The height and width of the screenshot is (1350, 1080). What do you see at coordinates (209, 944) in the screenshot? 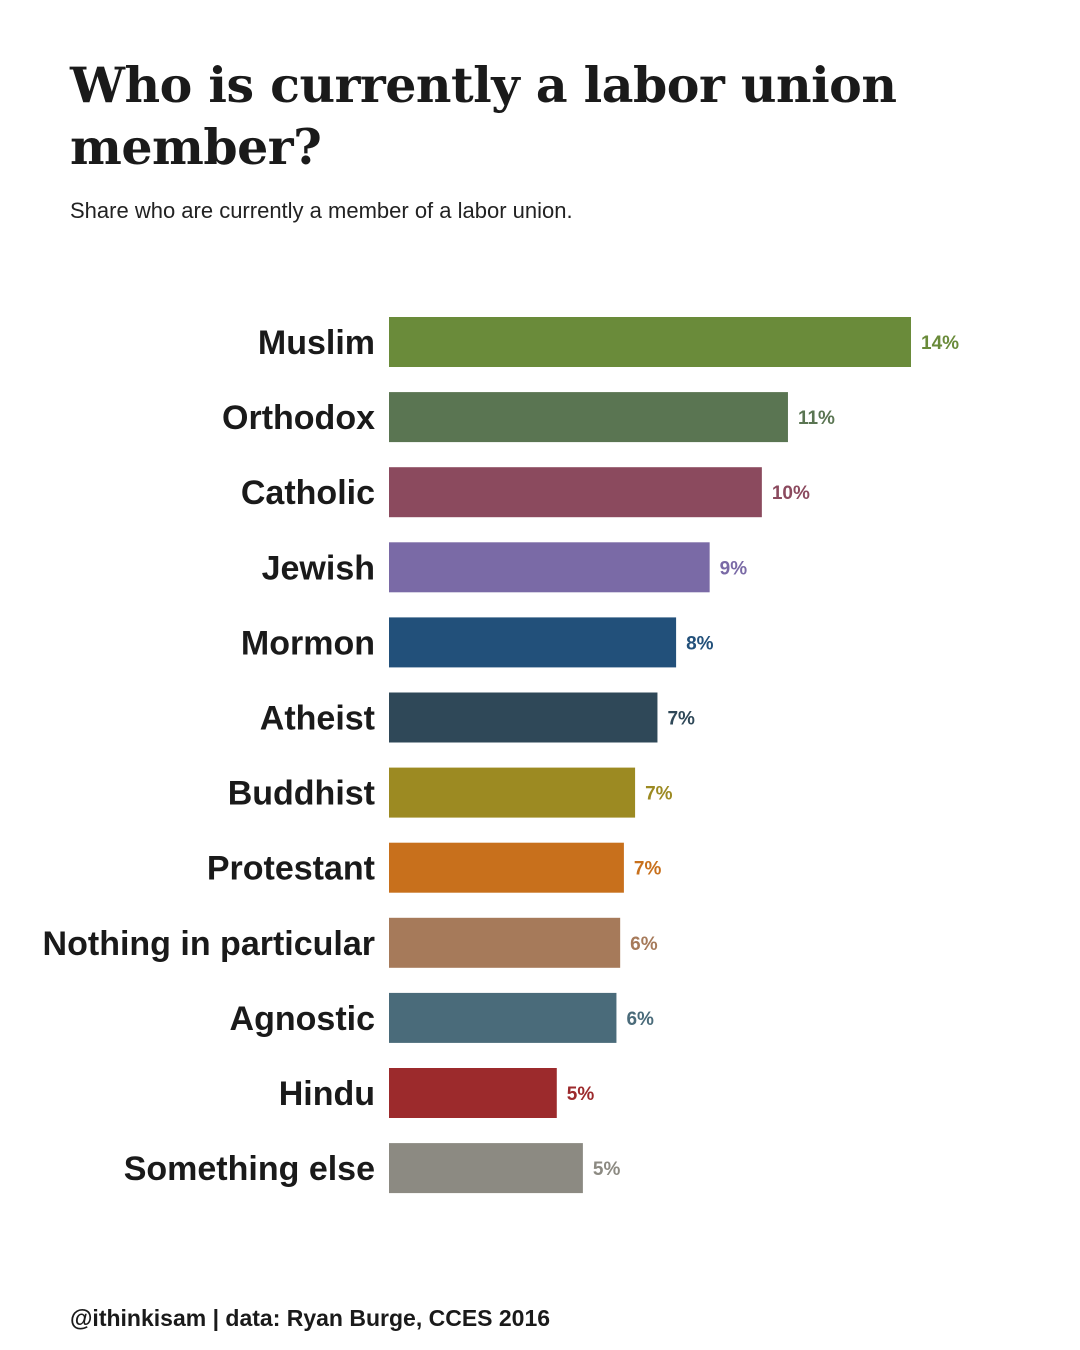
I see `category-label: Nothing in particular` at bounding box center [209, 944].